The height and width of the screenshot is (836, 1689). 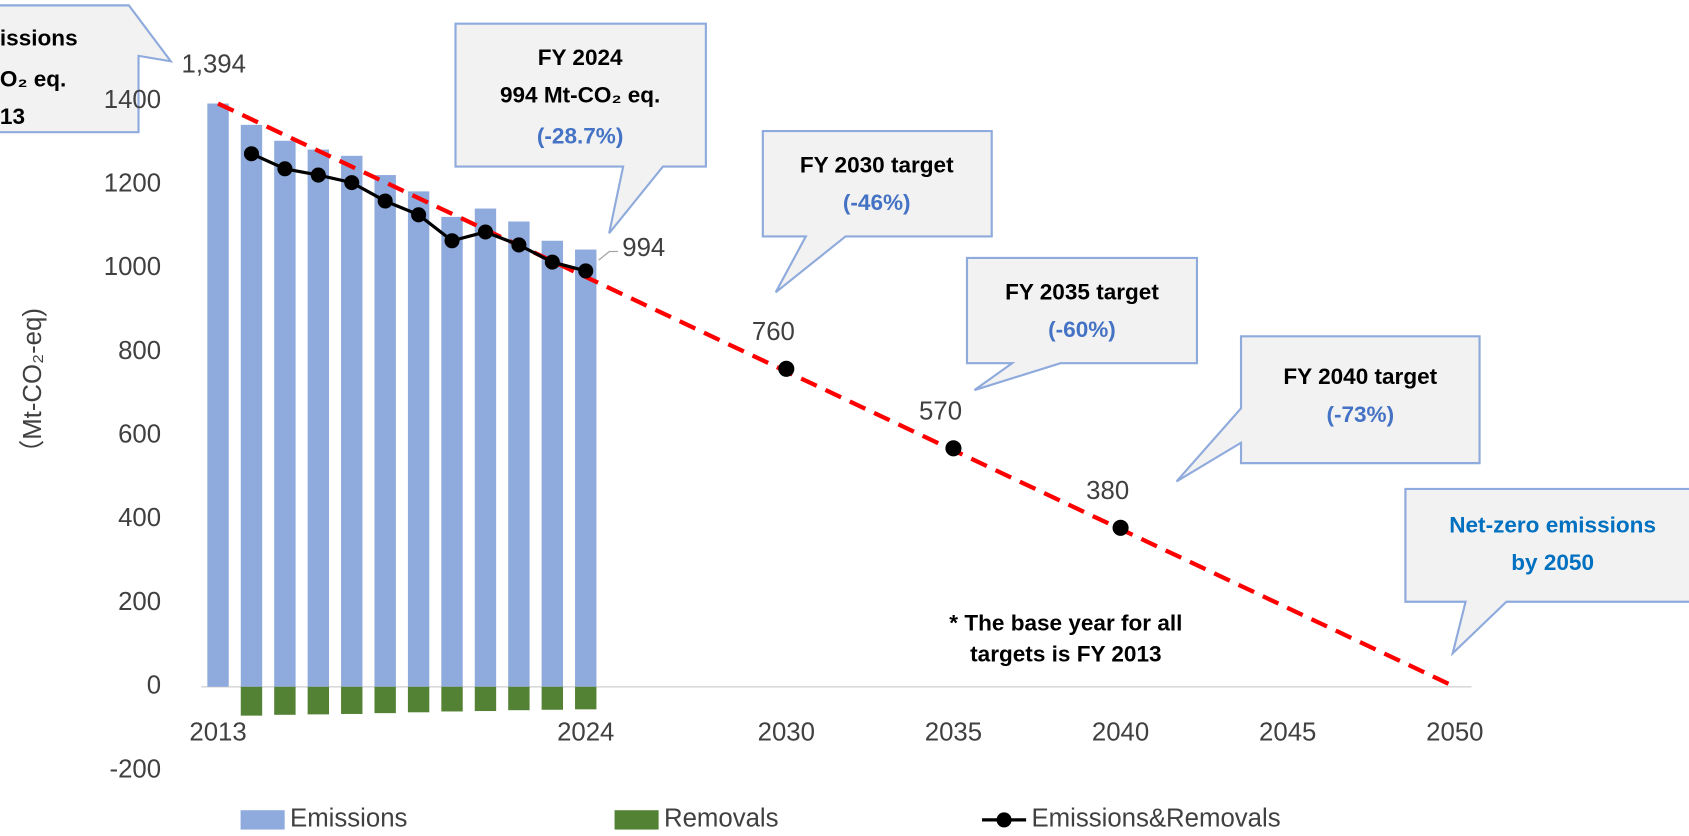 I want to click on y-tick-label: 0, so click(x=154, y=686).